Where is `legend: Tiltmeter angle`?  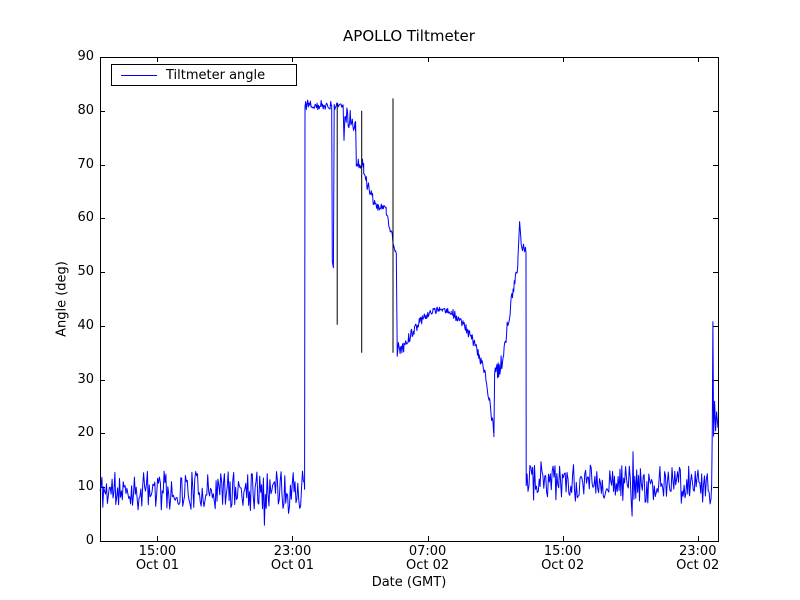 legend: Tiltmeter angle is located at coordinates (204, 75).